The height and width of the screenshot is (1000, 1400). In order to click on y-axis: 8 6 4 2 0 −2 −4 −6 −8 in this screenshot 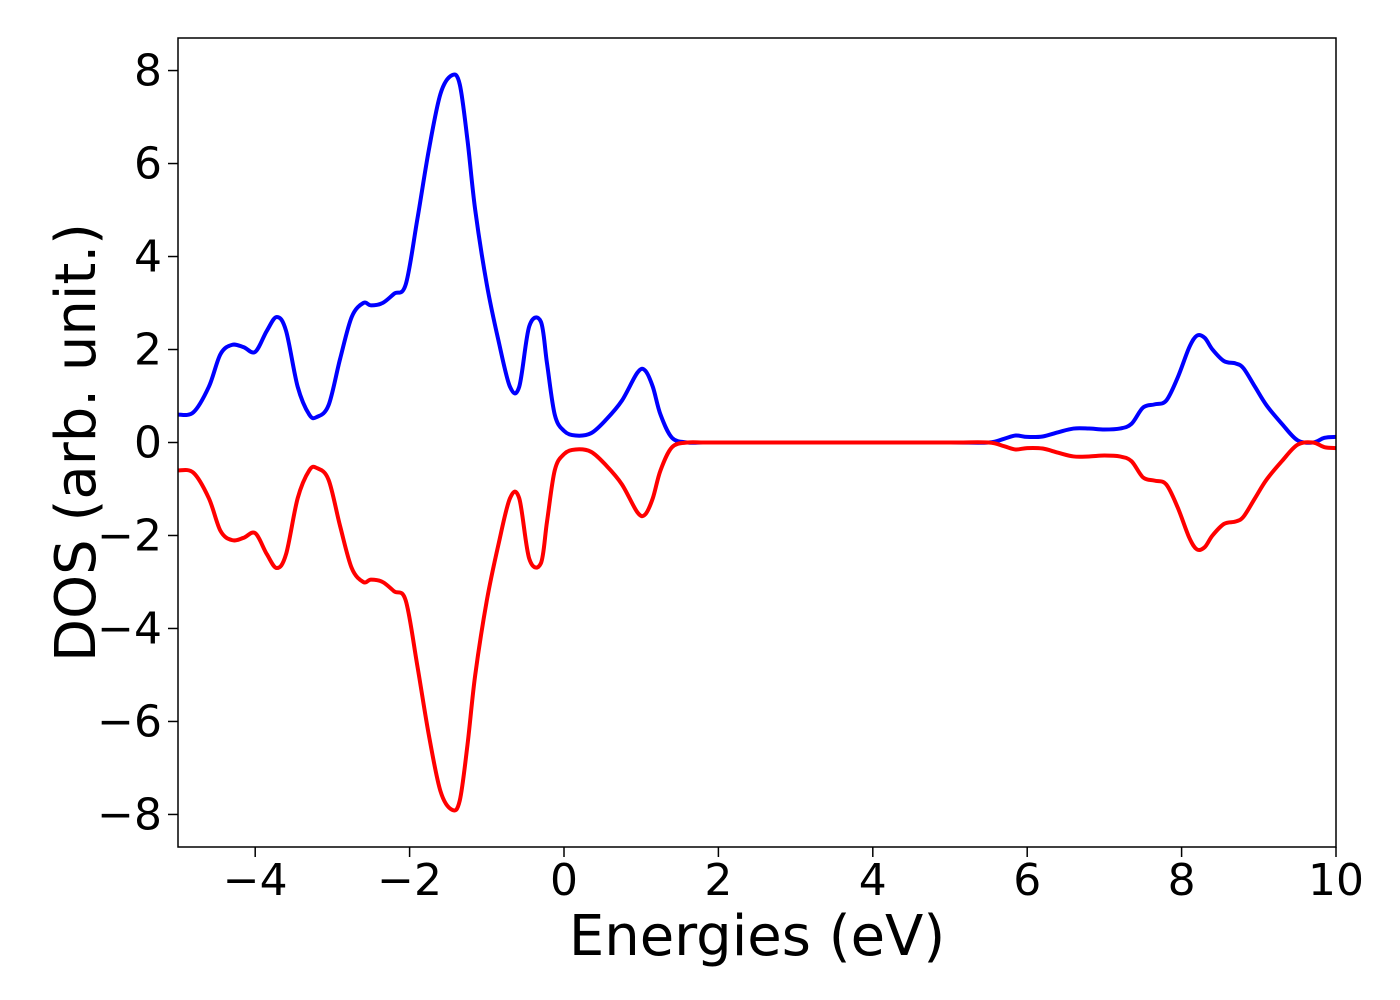, I will do `click(137, 443)`.